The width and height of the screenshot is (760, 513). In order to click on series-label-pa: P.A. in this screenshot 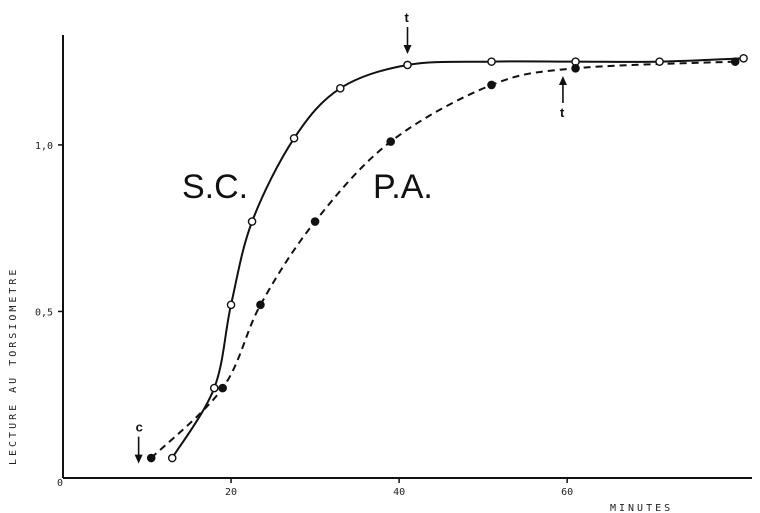, I will do `click(403, 187)`.